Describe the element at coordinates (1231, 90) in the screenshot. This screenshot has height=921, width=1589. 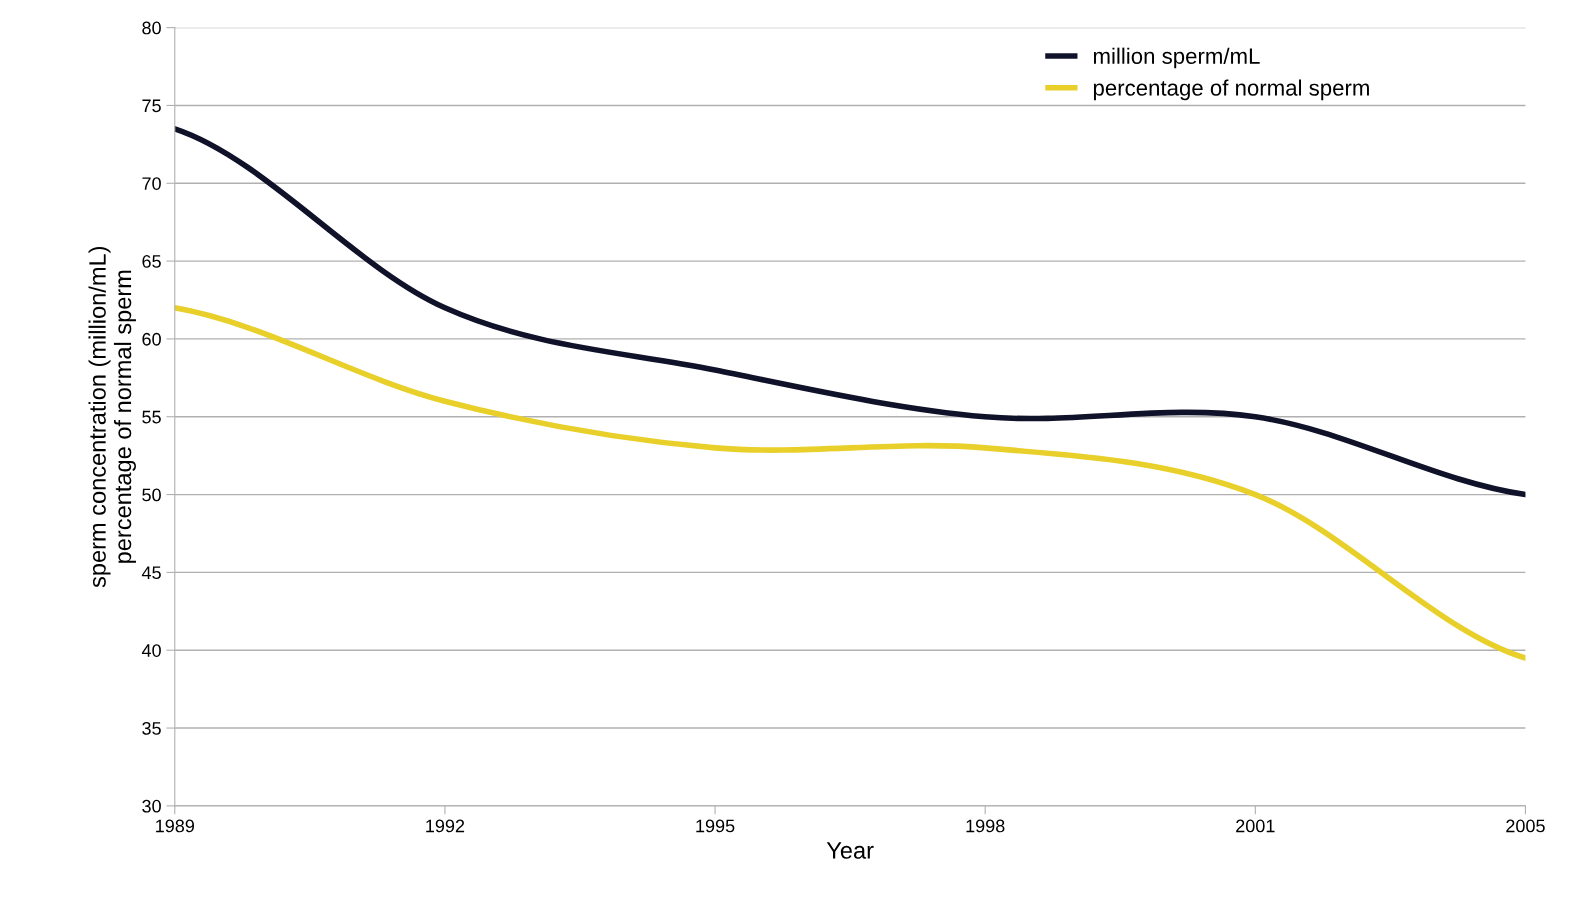
I see `legend-label: percentage of normal sperm` at that location.